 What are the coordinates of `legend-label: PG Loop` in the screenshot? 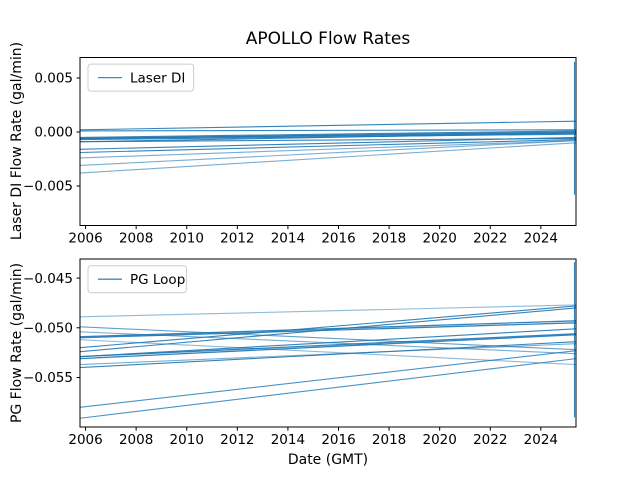 It's located at (157, 280).